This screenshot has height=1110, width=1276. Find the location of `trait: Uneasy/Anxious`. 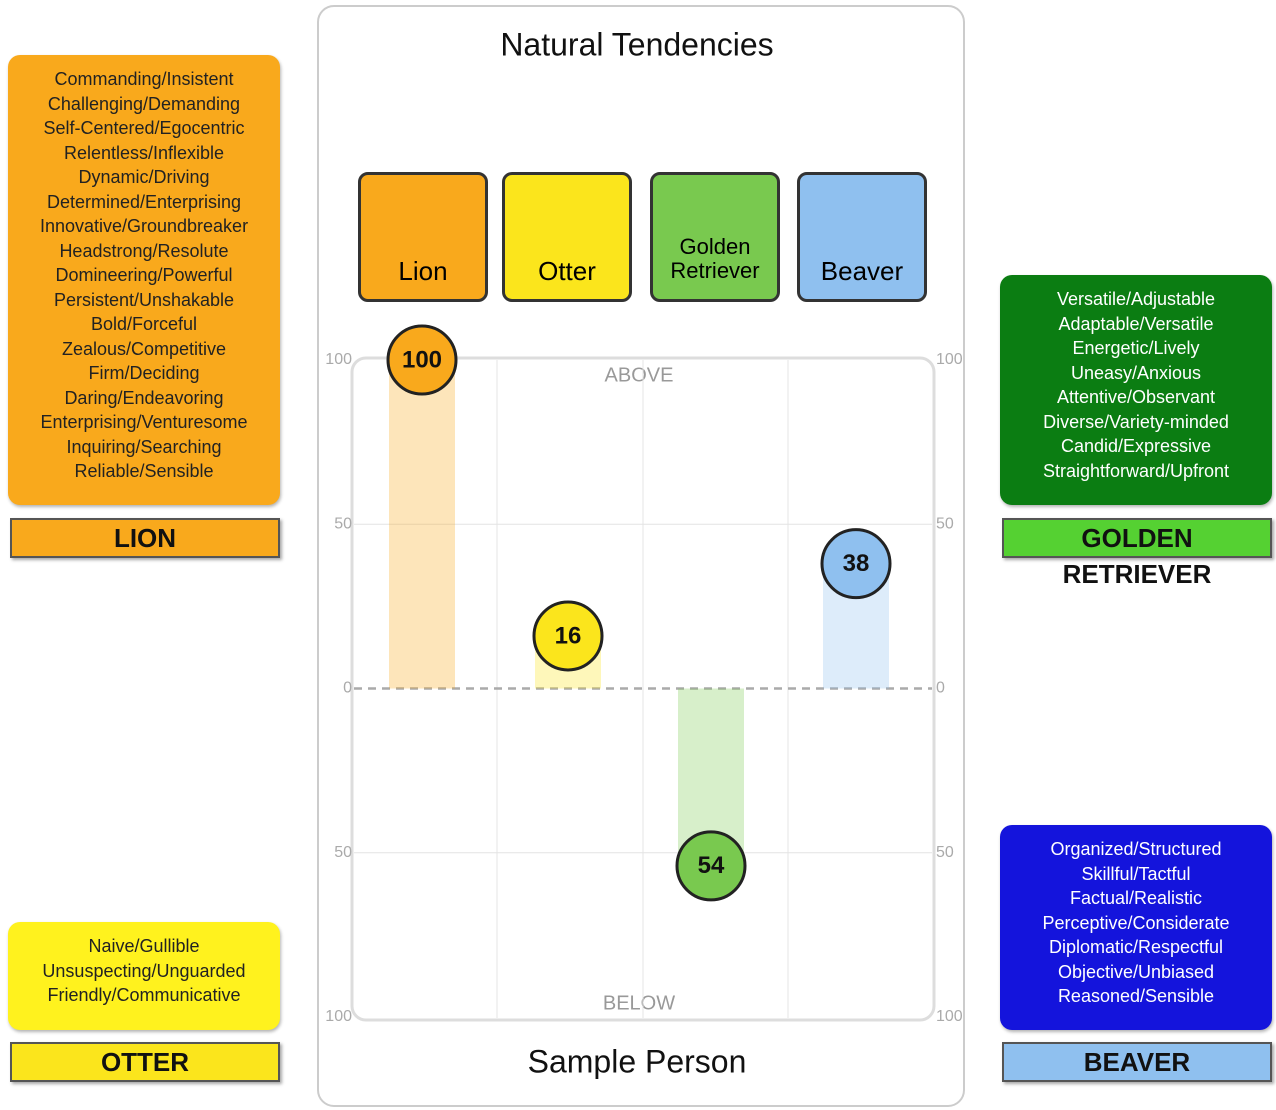

trait: Uneasy/Anxious is located at coordinates (1136, 372).